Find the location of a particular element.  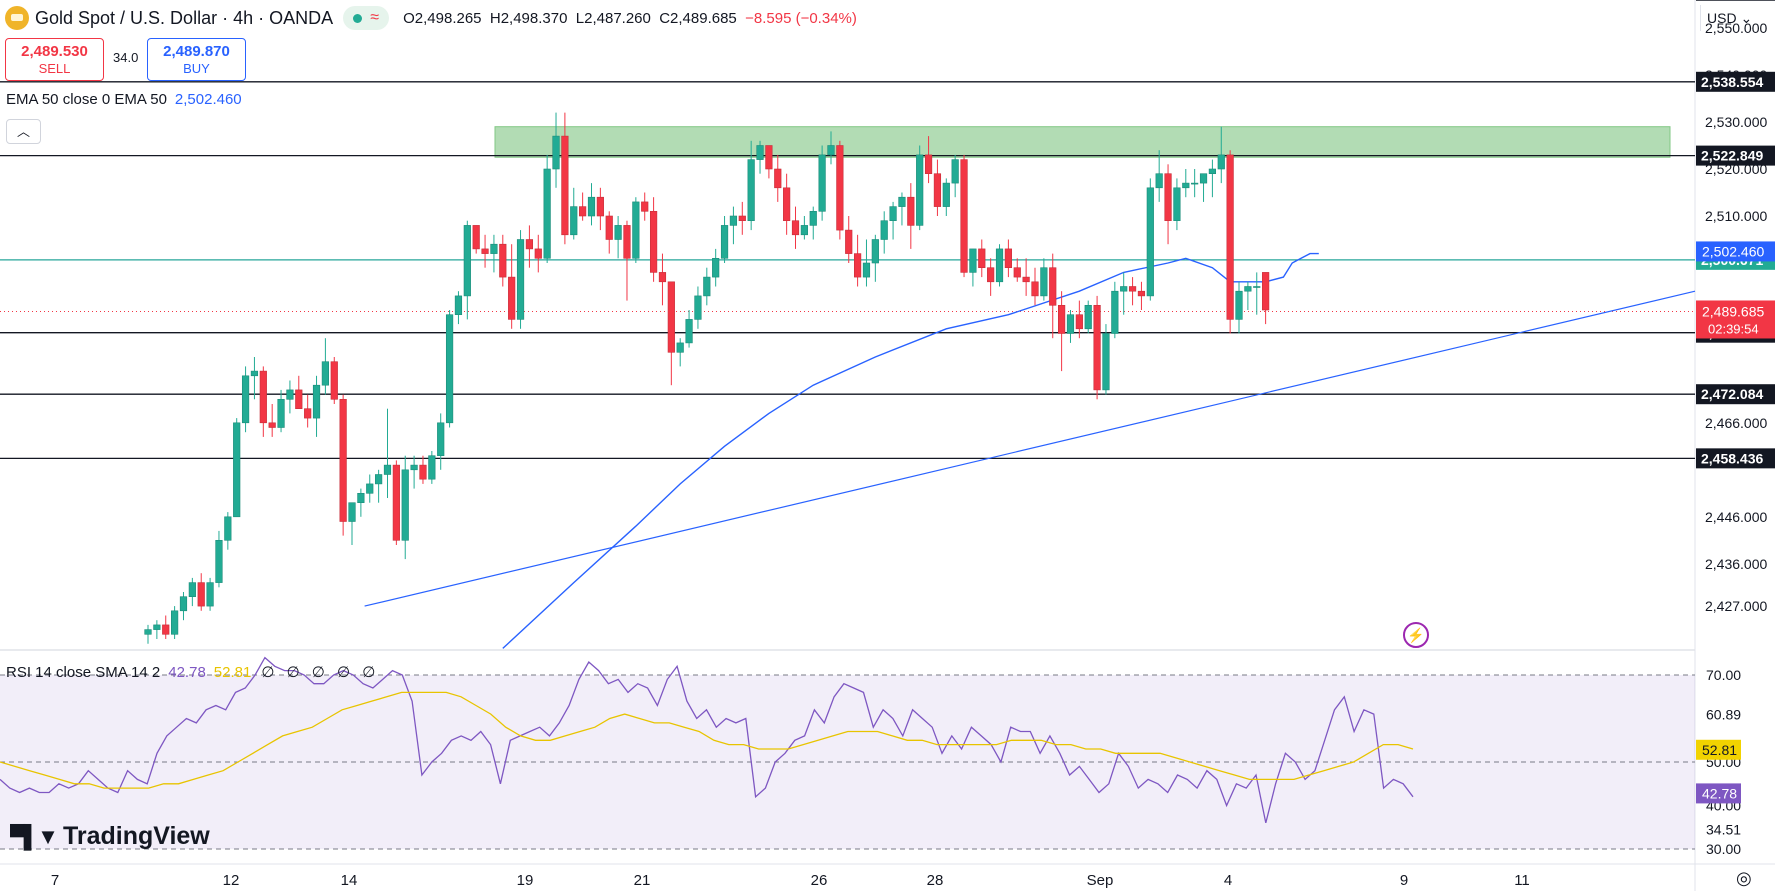

time-tick-label: 19 is located at coordinates (525, 880).